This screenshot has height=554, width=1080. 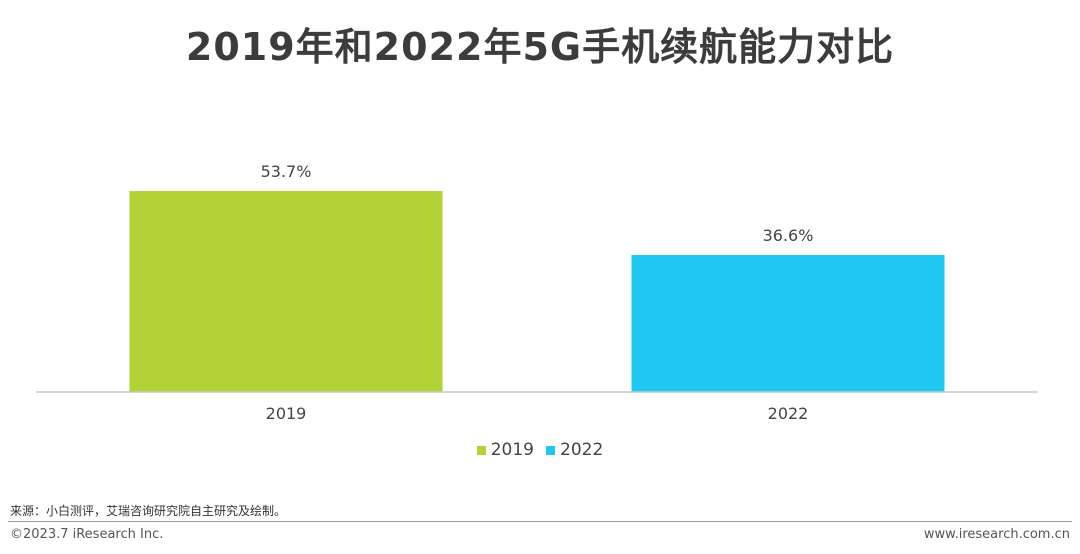 I want to click on x-tick-label-2019: 2019, so click(x=286, y=413).